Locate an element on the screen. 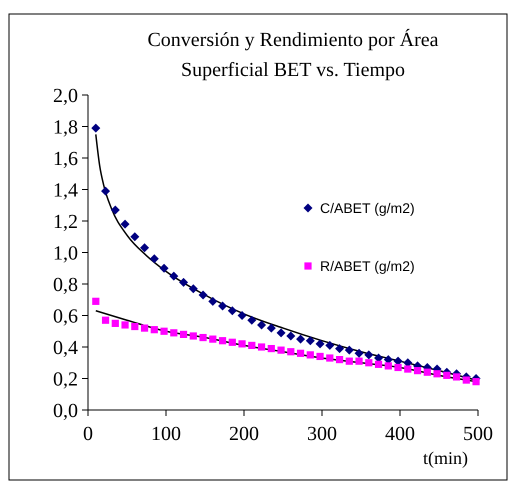 The height and width of the screenshot is (491, 522). x-axis-title: t(min) is located at coordinates (445, 458).